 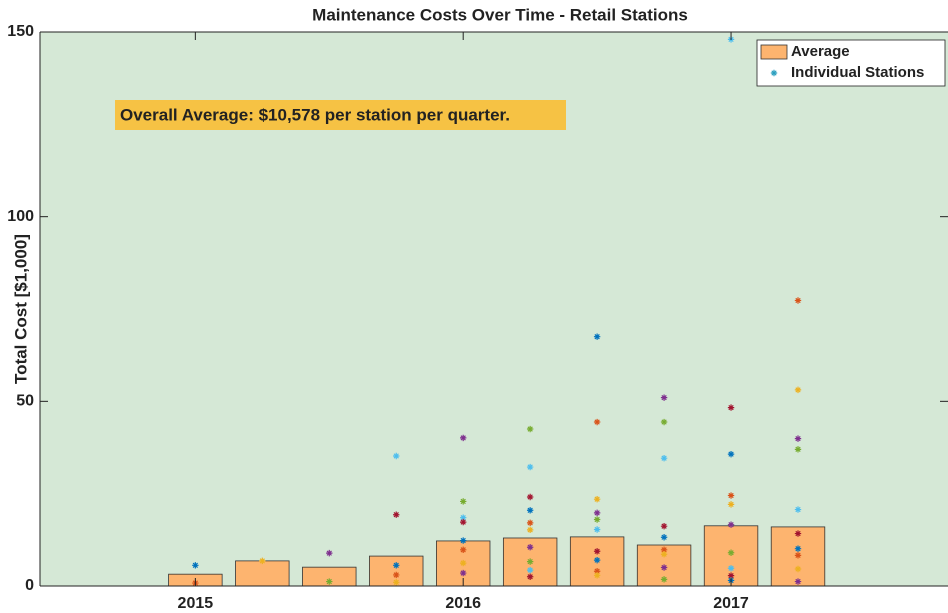 I want to click on y-axis-label: Total Cost [$1,000], so click(x=20, y=309).